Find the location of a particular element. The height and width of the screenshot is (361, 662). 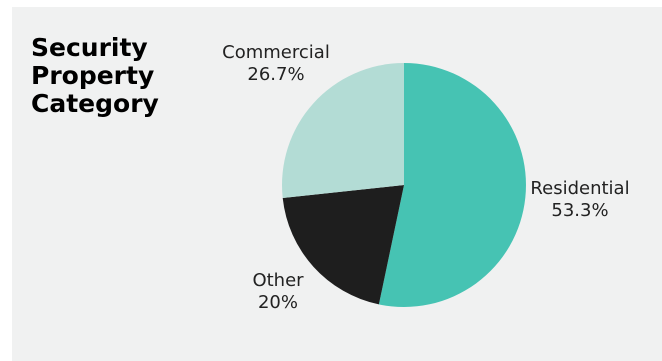

slice-label-residential: Residential is located at coordinates (579, 188).